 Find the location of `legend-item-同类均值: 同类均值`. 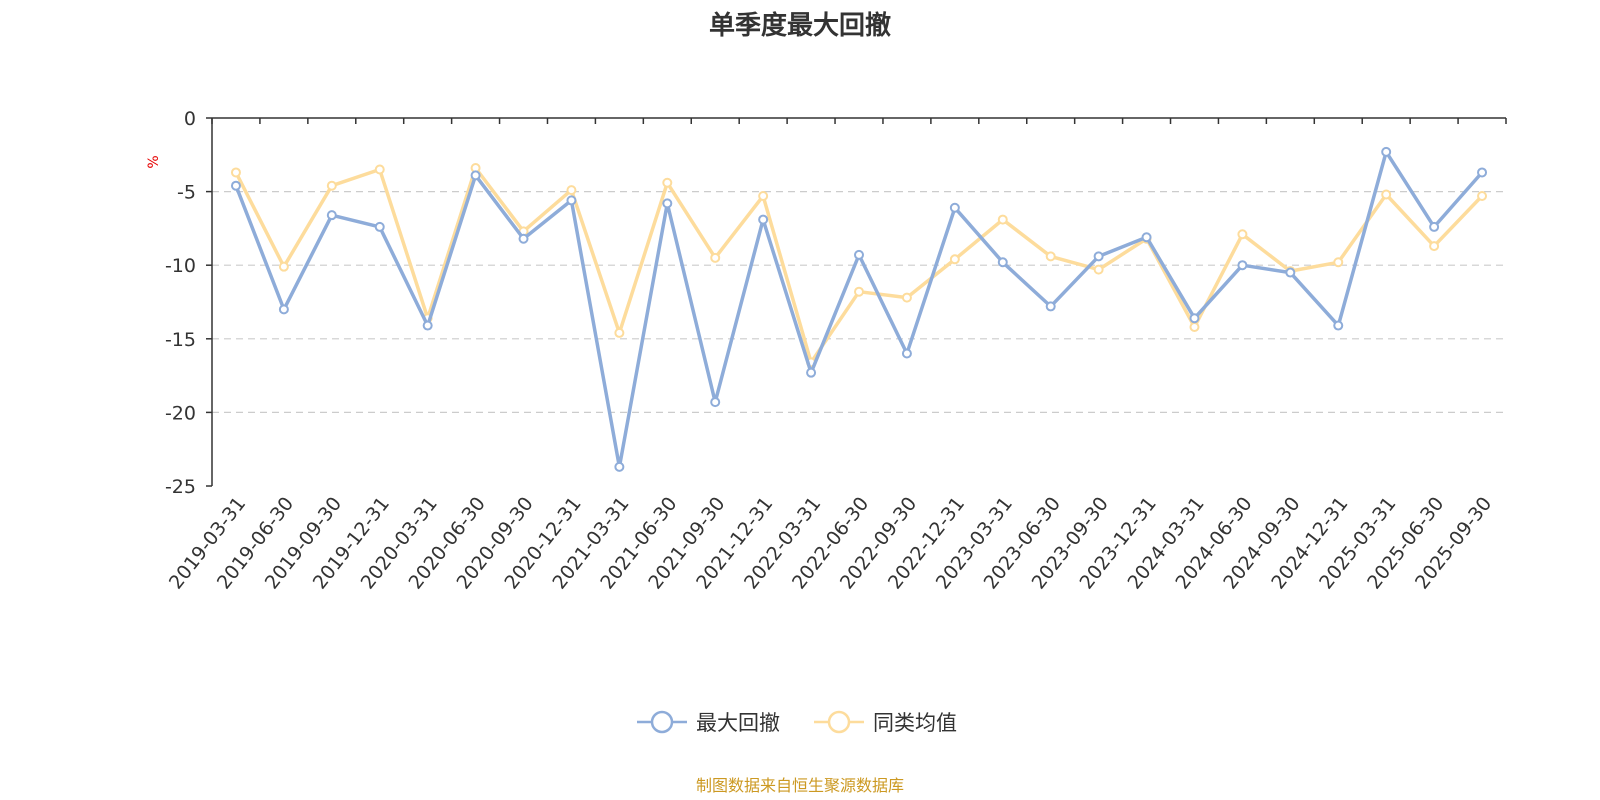

legend-item-同类均值: 同类均值 is located at coordinates (885, 722).